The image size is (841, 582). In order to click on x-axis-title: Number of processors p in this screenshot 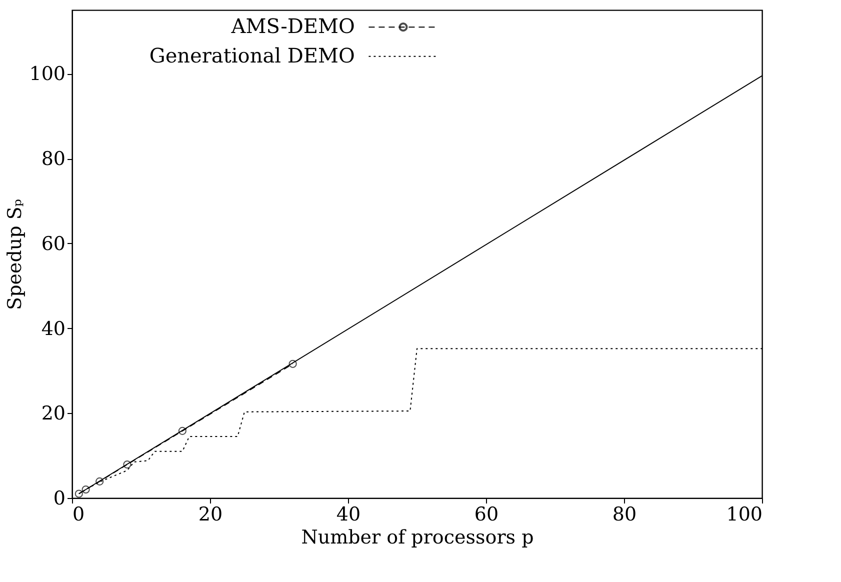, I will do `click(417, 537)`.